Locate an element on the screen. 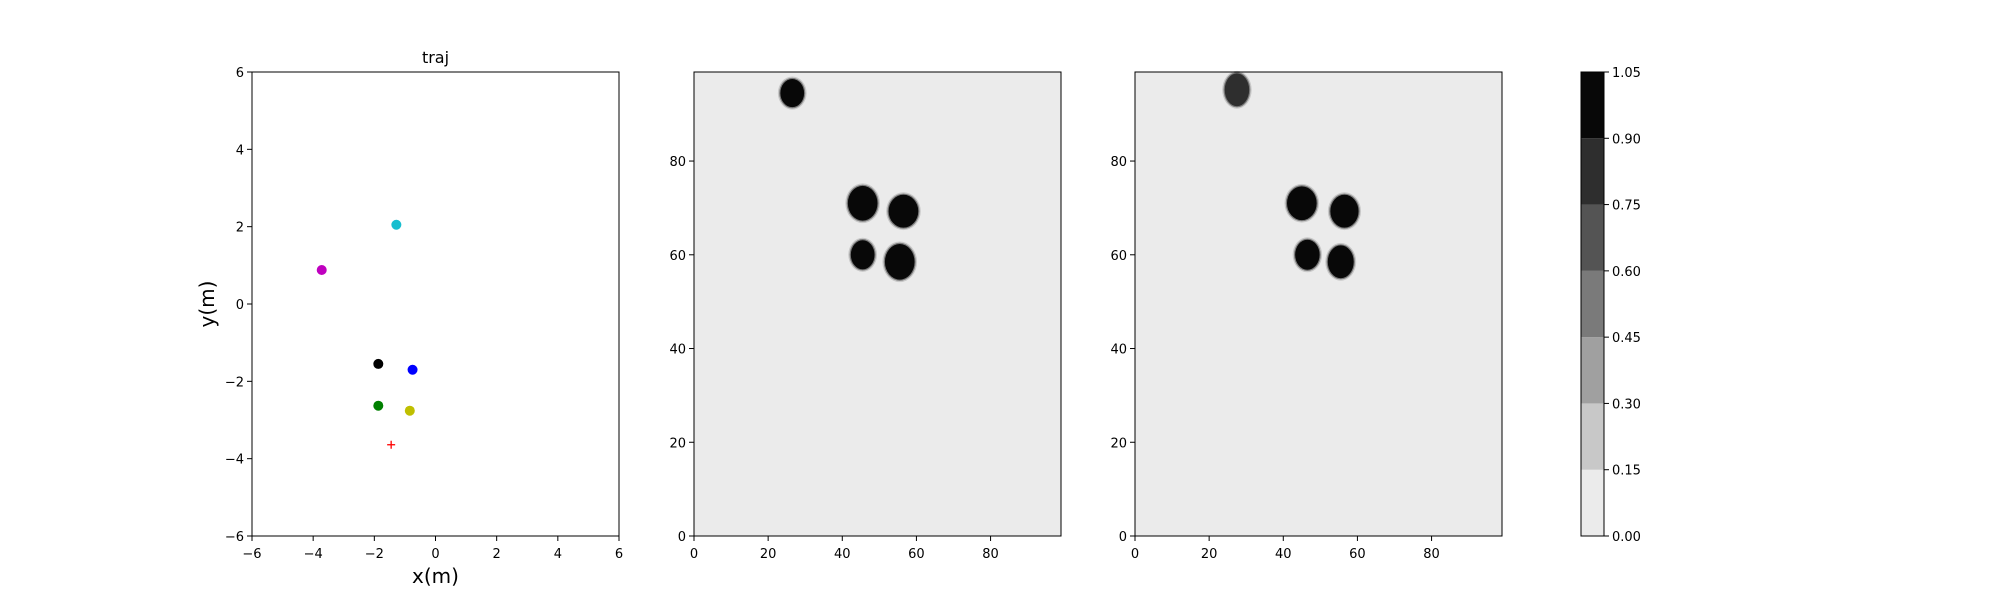  map2-background is located at coordinates (1318, 304).